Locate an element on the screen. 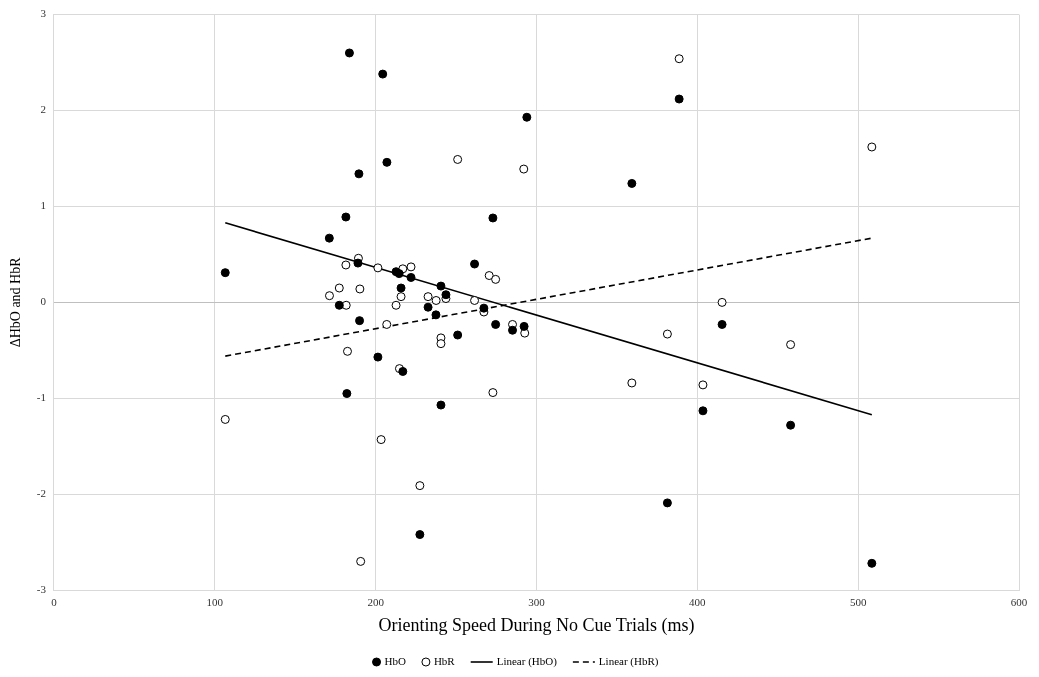 Image resolution: width=1039 pixels, height=677 pixels. y-tick-label: -3 is located at coordinates (41, 589).